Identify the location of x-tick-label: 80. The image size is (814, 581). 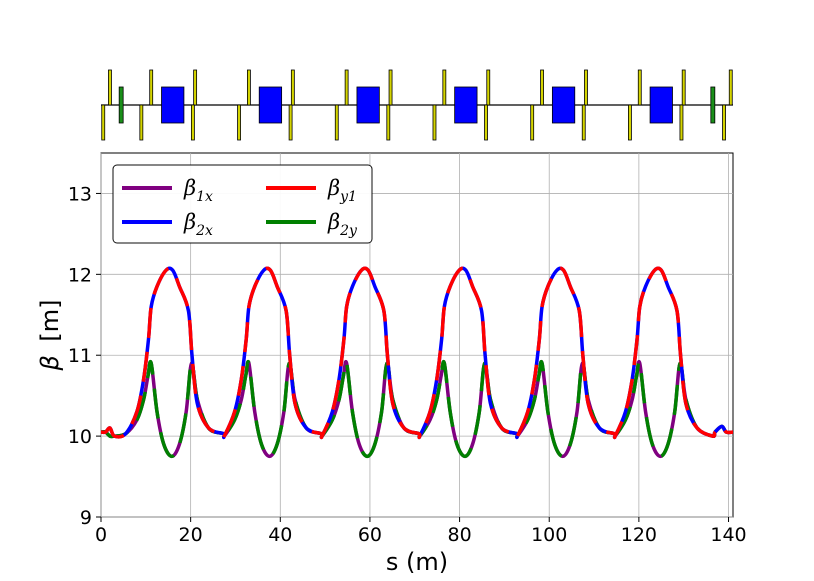
(459, 535).